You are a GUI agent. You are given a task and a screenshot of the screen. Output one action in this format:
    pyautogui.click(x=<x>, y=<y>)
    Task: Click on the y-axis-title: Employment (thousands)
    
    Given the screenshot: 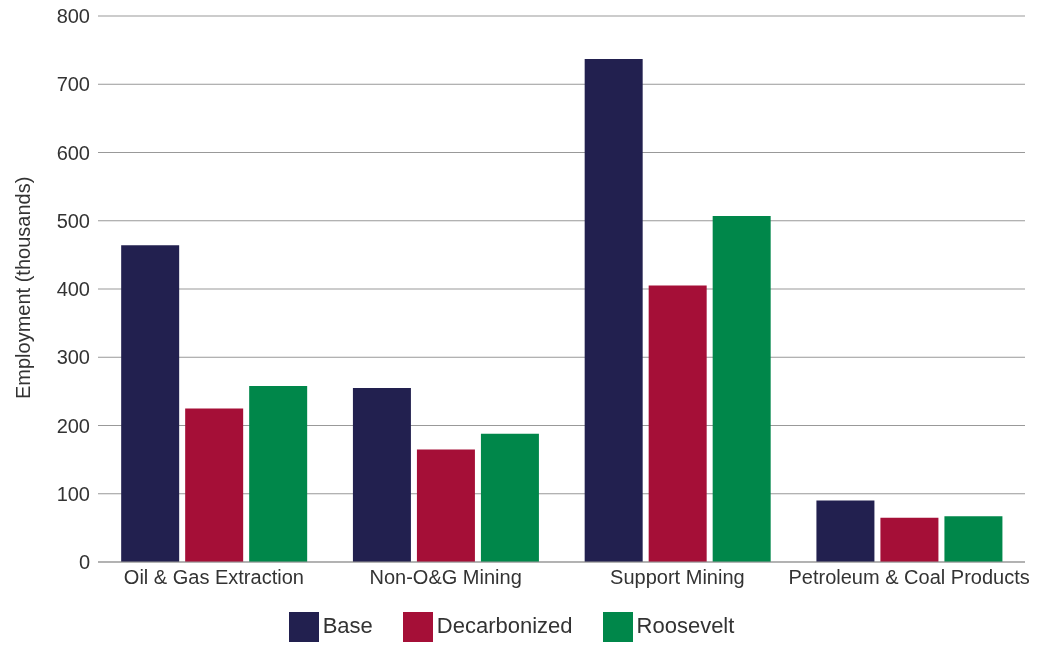 What is the action you would take?
    pyautogui.click(x=23, y=287)
    